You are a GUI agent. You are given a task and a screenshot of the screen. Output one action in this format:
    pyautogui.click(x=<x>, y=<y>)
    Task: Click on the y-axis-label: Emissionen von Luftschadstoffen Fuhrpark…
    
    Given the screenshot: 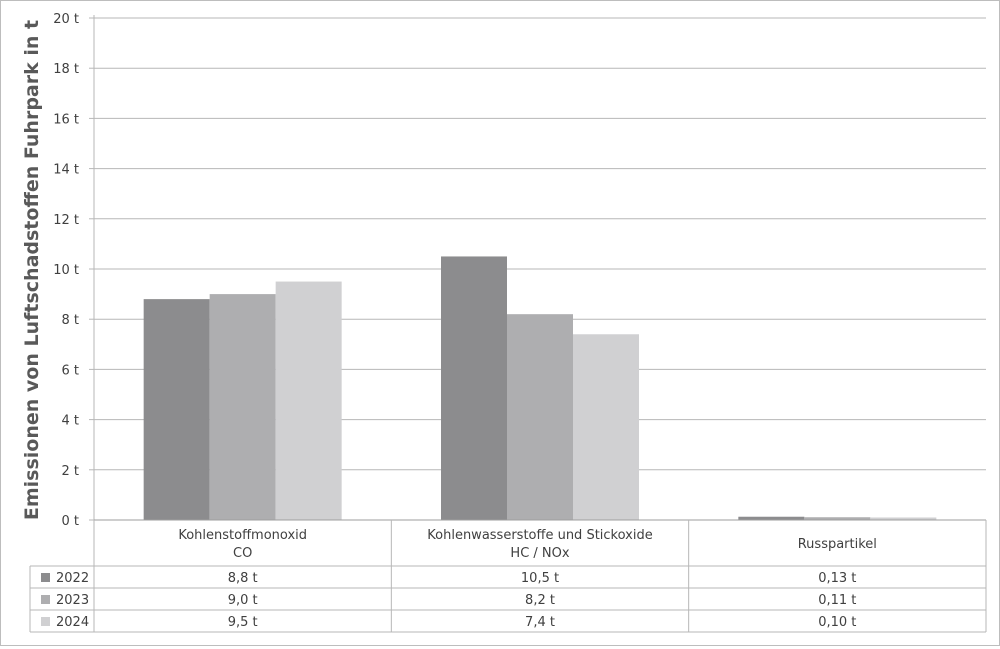 What is the action you would take?
    pyautogui.click(x=32, y=270)
    